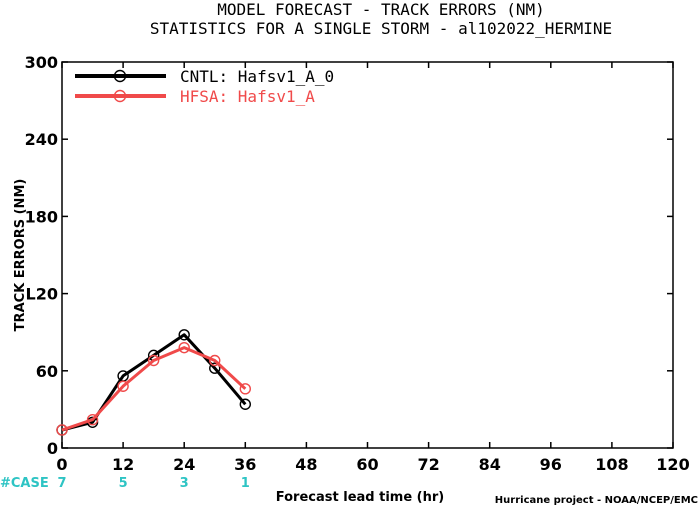  I want to click on footer-credit: Hurricane project - NOAA/NCEP/EMC, so click(596, 500).